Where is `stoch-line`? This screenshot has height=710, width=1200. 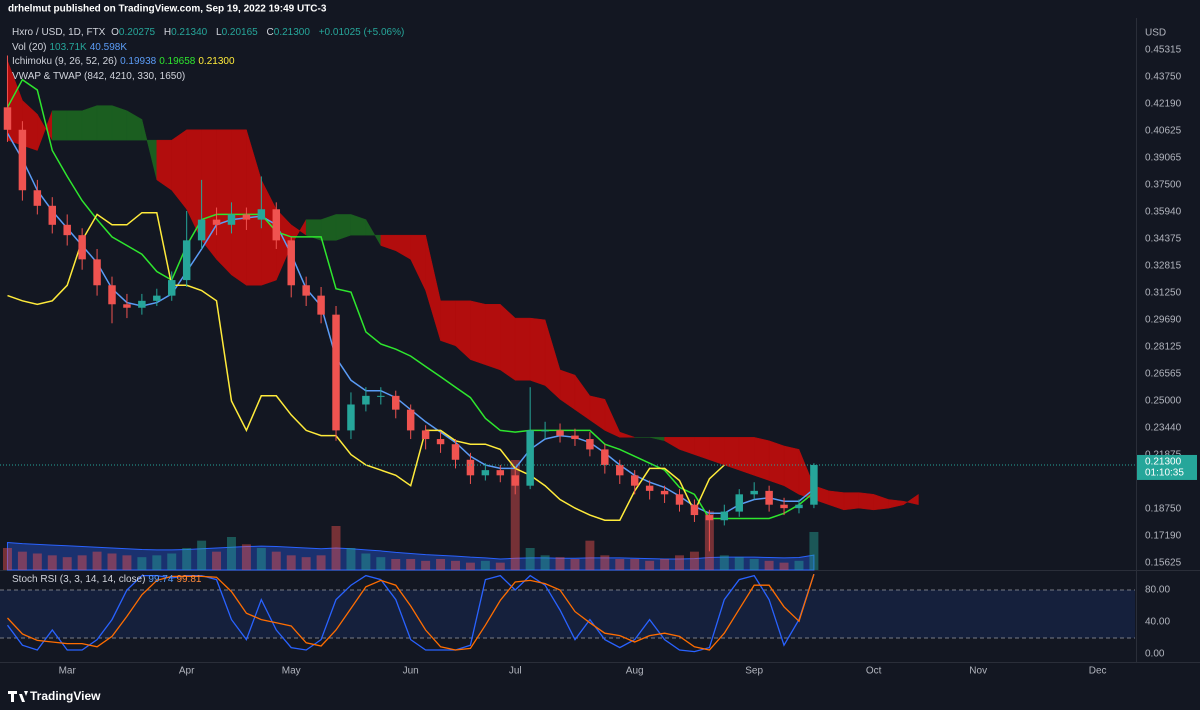 stoch-line is located at coordinates (410, 613).